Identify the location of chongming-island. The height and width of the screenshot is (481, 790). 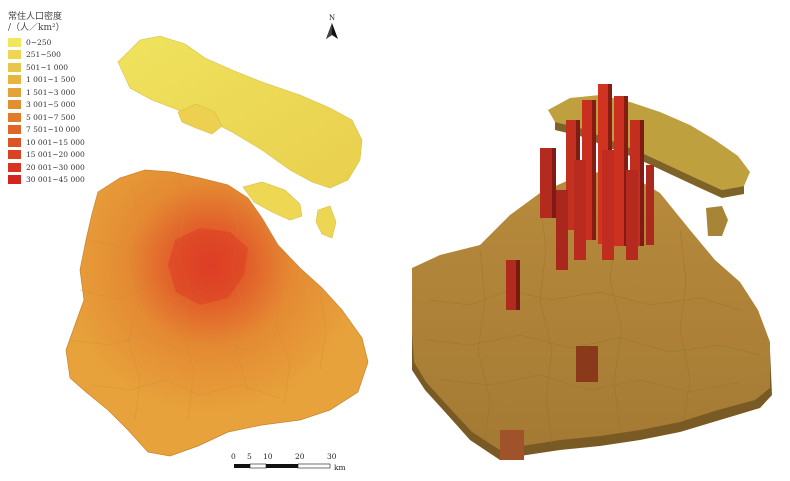
(240, 112).